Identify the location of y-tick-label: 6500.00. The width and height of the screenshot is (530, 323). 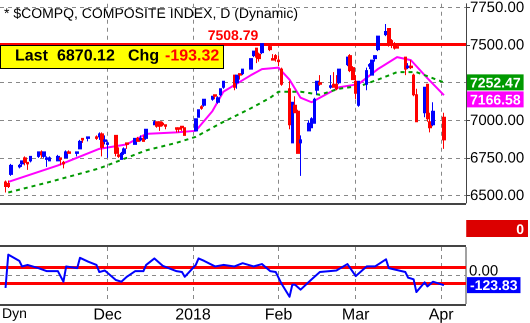
(497, 195).